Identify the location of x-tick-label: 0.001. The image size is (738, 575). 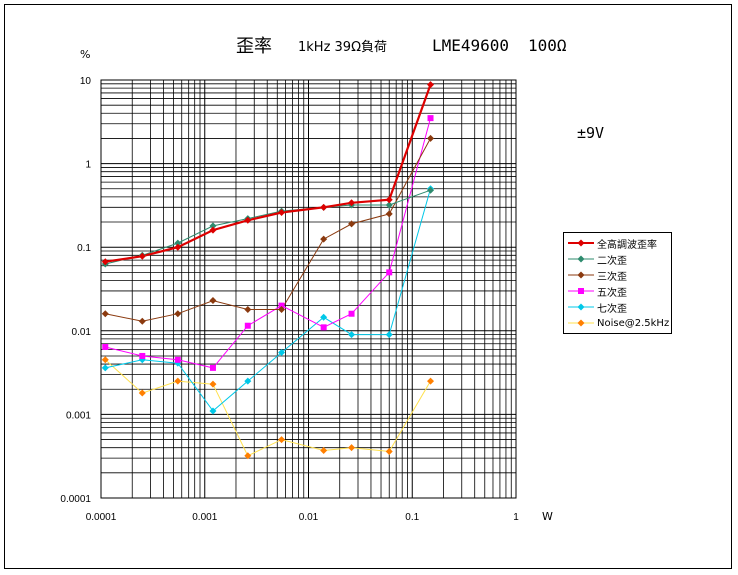
(204, 517).